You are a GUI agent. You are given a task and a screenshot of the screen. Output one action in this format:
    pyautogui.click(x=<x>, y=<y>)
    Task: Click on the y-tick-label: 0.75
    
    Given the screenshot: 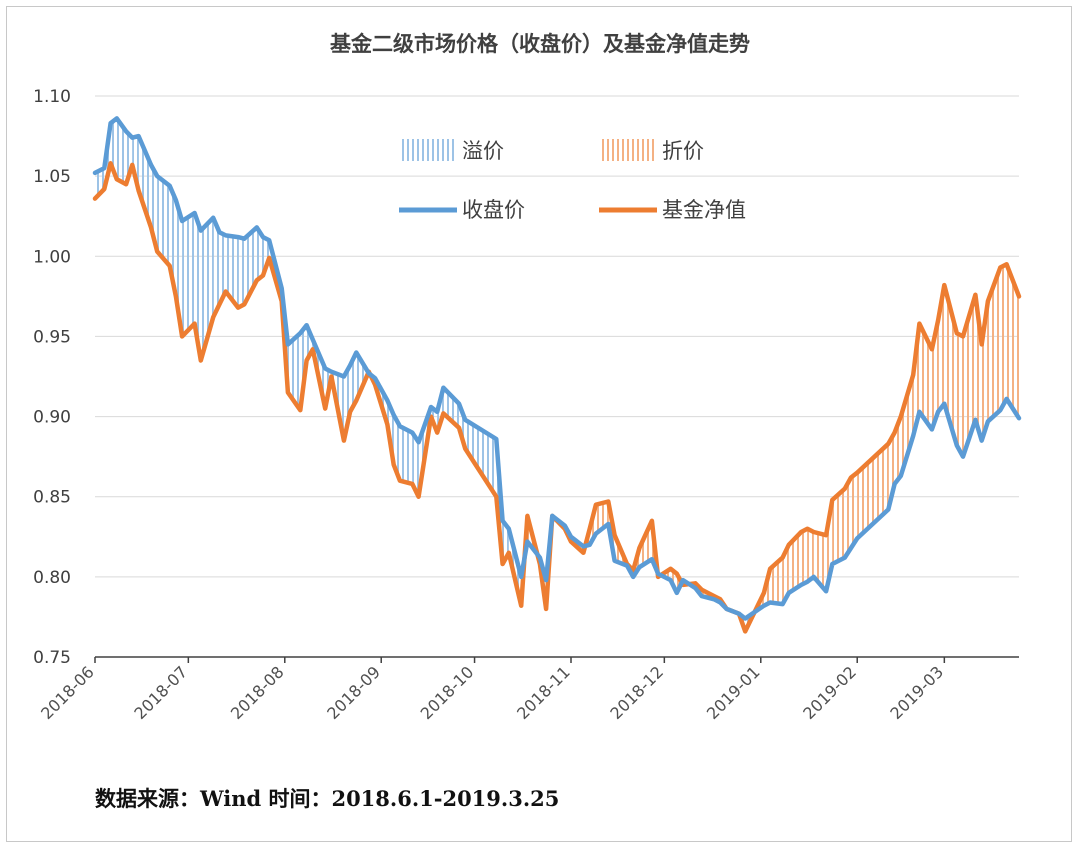 What is the action you would take?
    pyautogui.click(x=52, y=658)
    